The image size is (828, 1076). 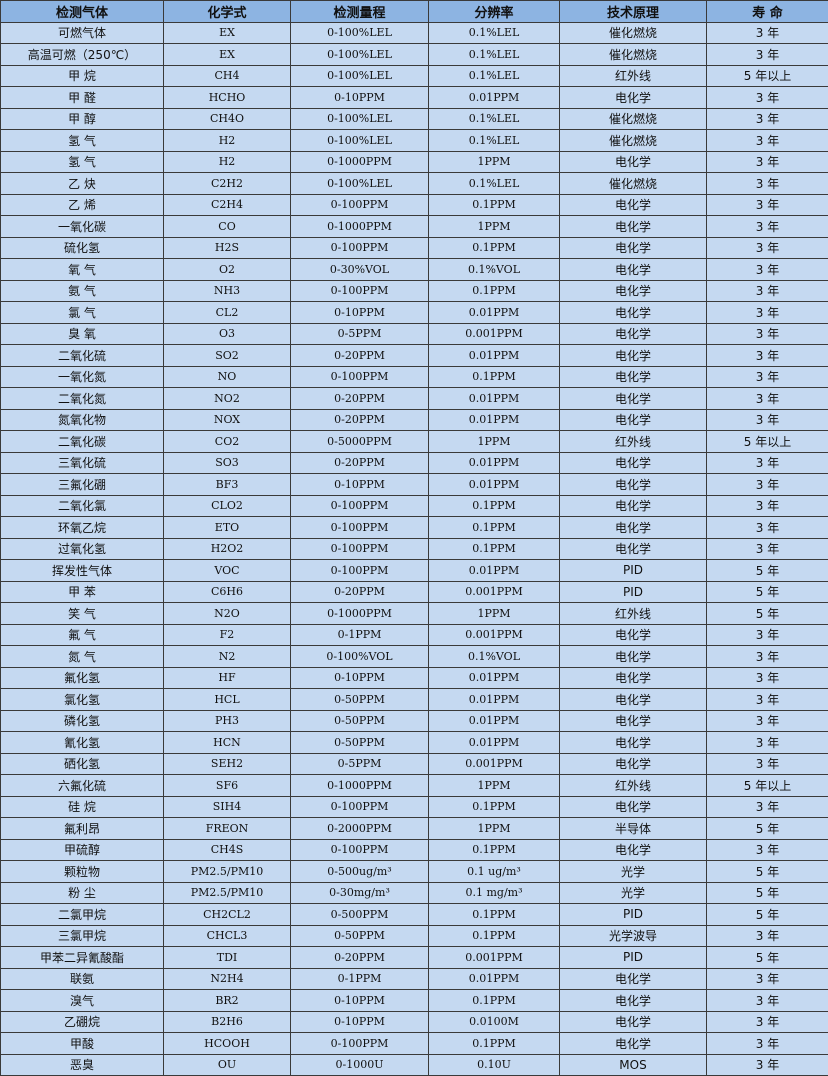 What do you see at coordinates (360, 893) in the screenshot?
I see `cell-detection-range: 0-30mg/m³` at bounding box center [360, 893].